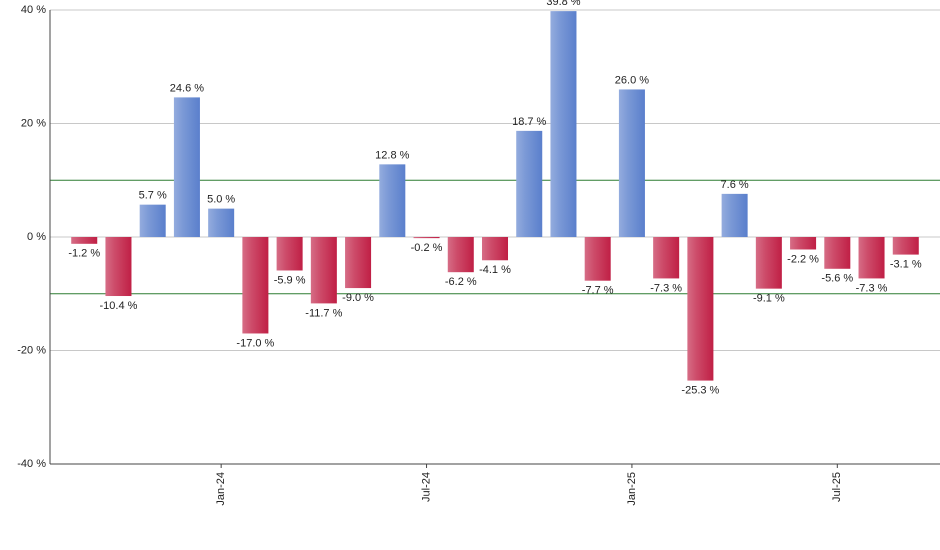  I want to click on value-label: -1.2 %, so click(84, 254).